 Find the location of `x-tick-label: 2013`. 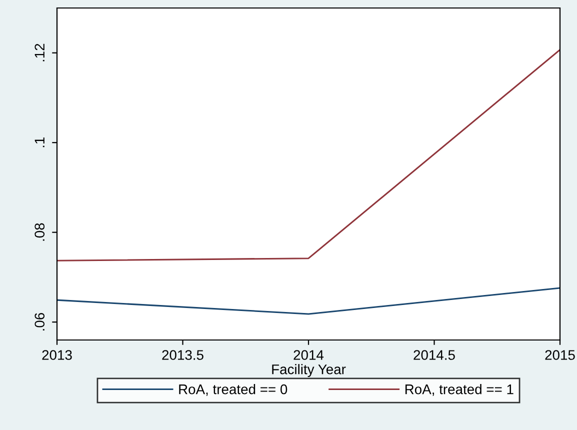

x-tick-label: 2013 is located at coordinates (57, 355).